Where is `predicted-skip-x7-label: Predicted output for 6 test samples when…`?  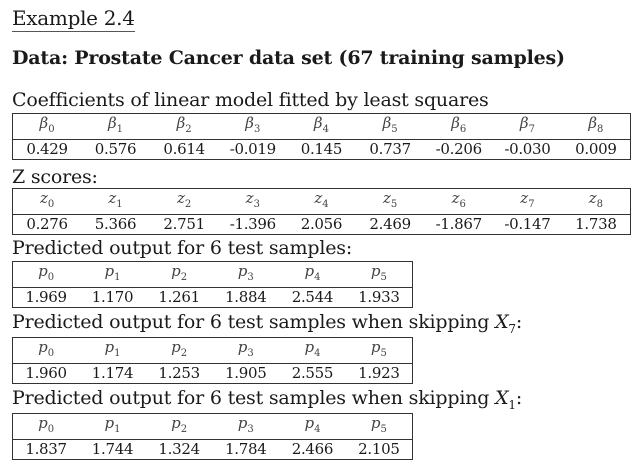
predicted-skip-x7-label: Predicted output for 6 test samples when… is located at coordinates (267, 323).